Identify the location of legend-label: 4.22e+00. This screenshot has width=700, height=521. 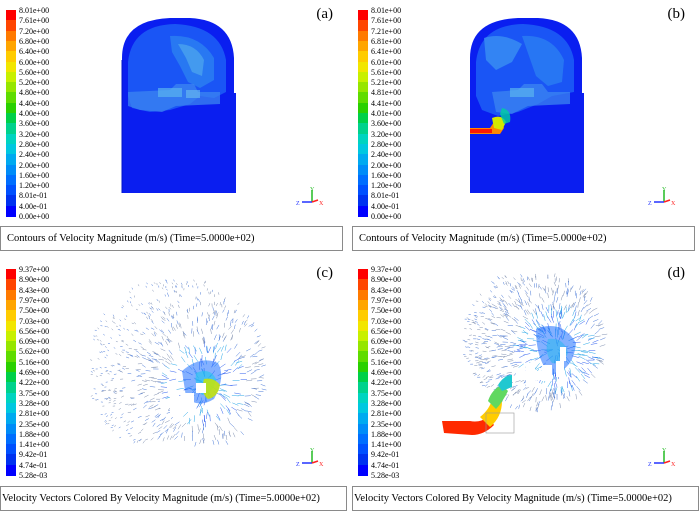
(34, 383).